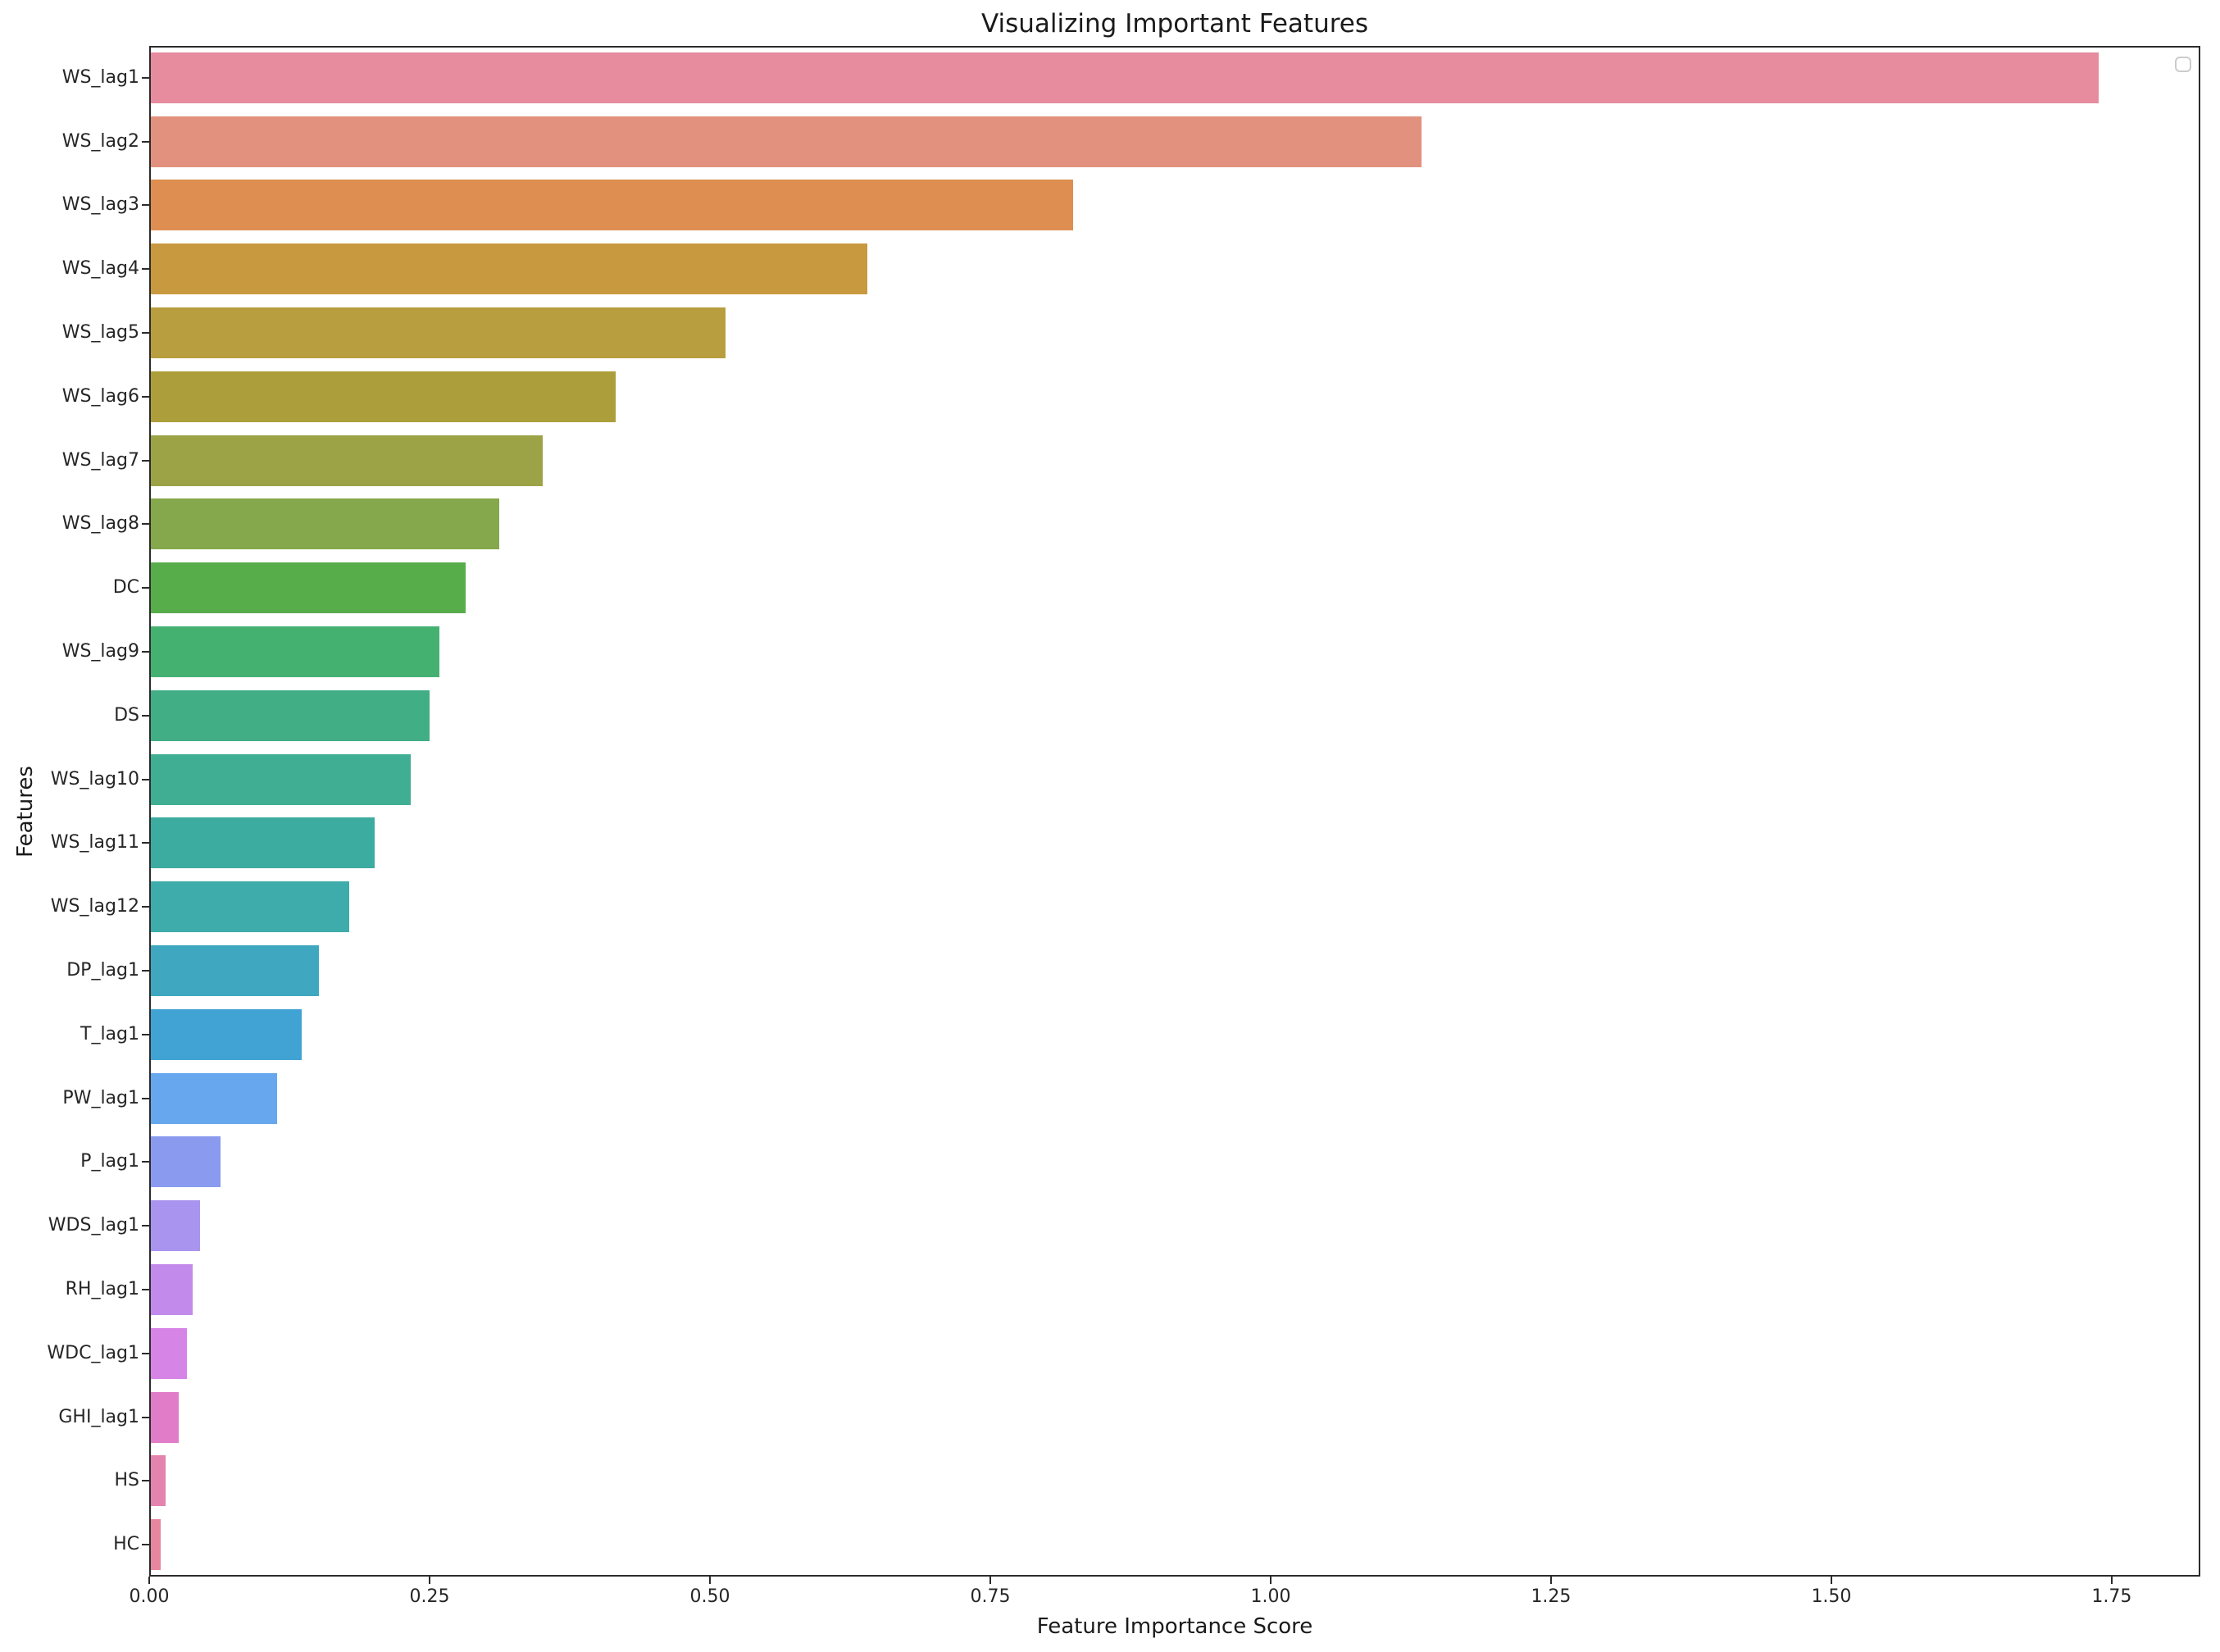 The height and width of the screenshot is (1652, 2220). Describe the element at coordinates (26, 812) in the screenshot. I see `y-axis-label: Features` at that location.